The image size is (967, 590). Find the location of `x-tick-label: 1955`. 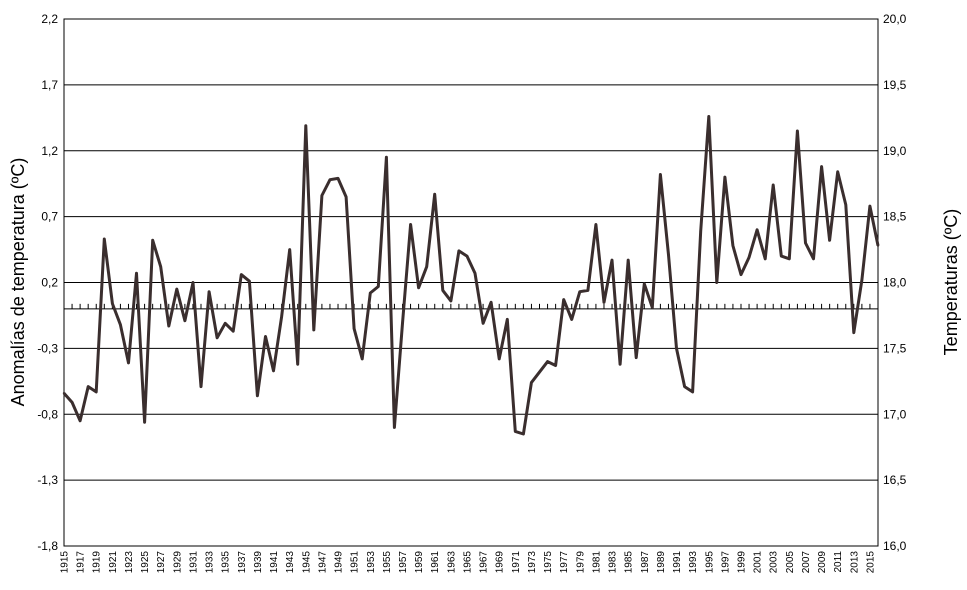

x-tick-label: 1955 is located at coordinates (387, 562).